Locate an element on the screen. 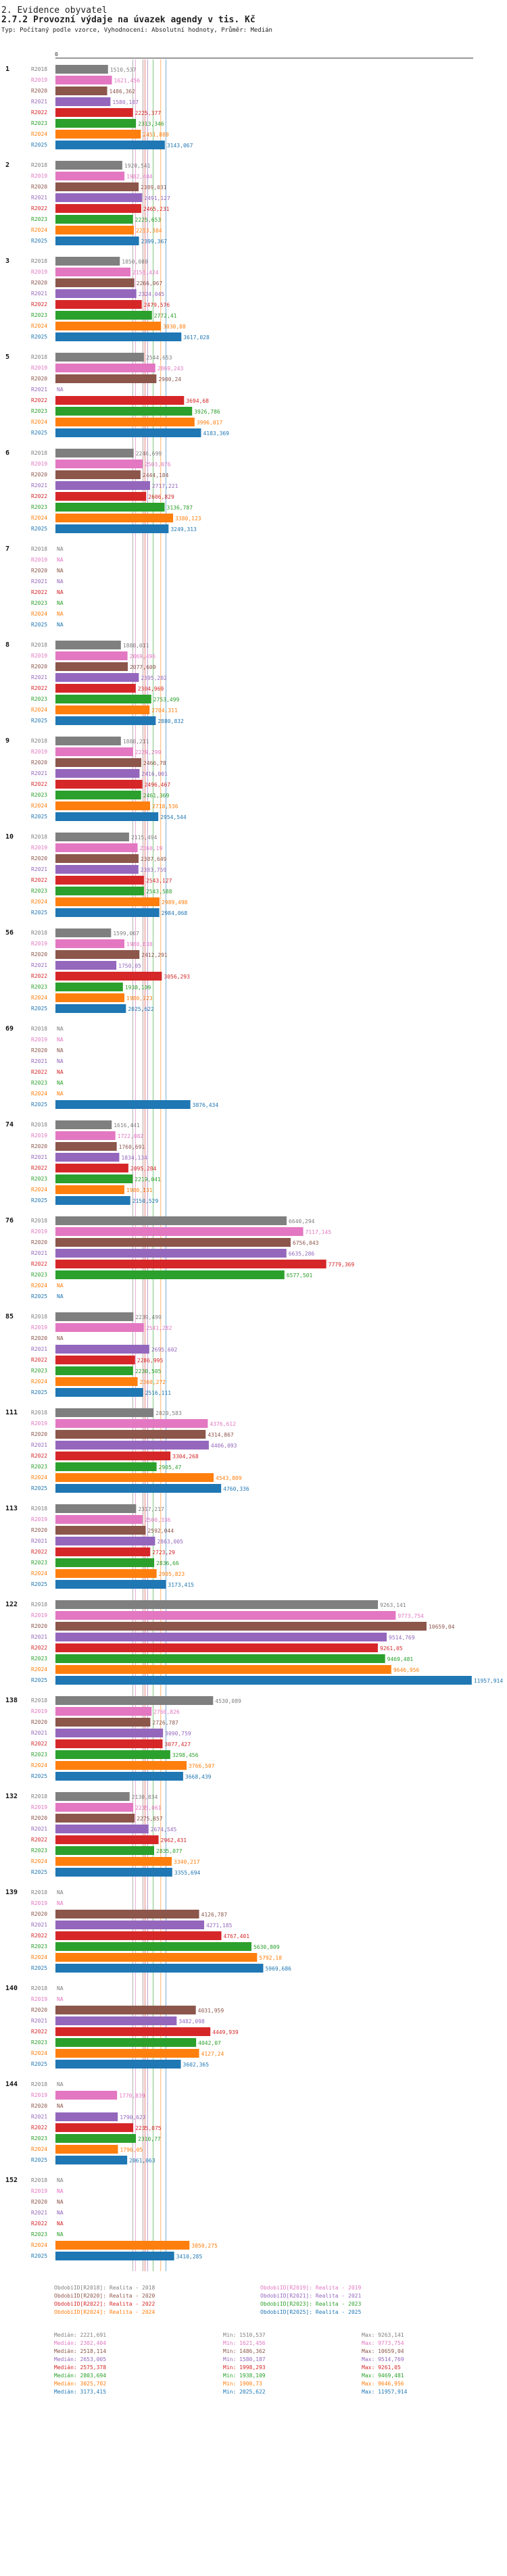  bar-8-R2024 is located at coordinates (102, 709).